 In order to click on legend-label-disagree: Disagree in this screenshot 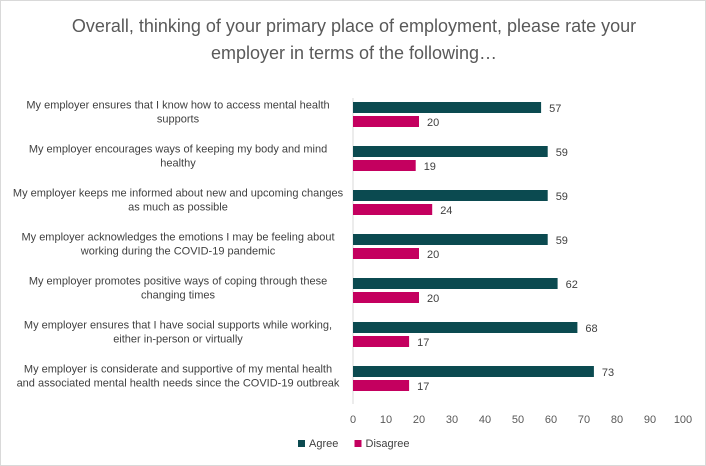, I will do `click(388, 444)`.